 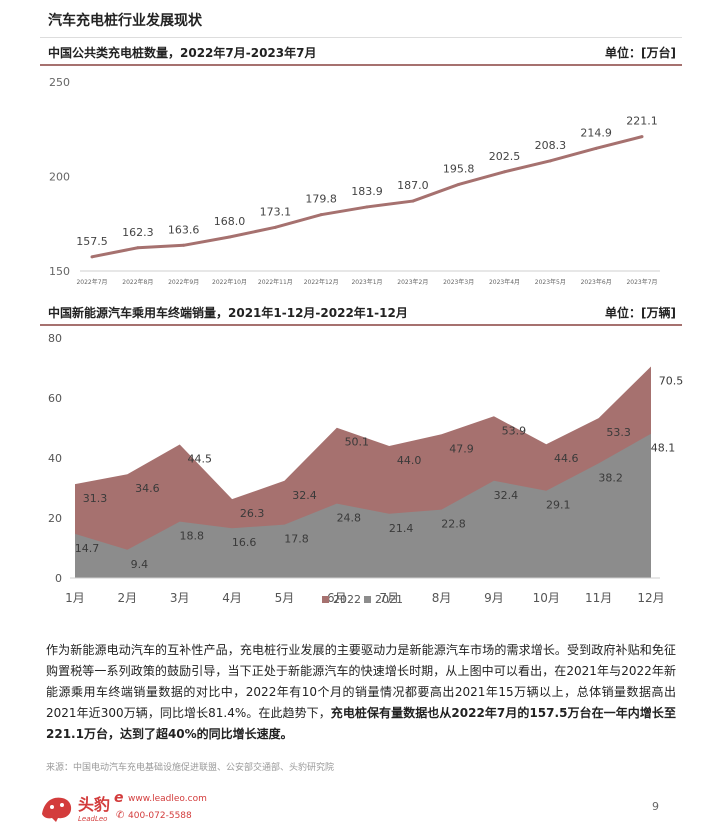 What do you see at coordinates (640, 53) in the screenshot?
I see `chart1-unit: 单位：[万台]` at bounding box center [640, 53].